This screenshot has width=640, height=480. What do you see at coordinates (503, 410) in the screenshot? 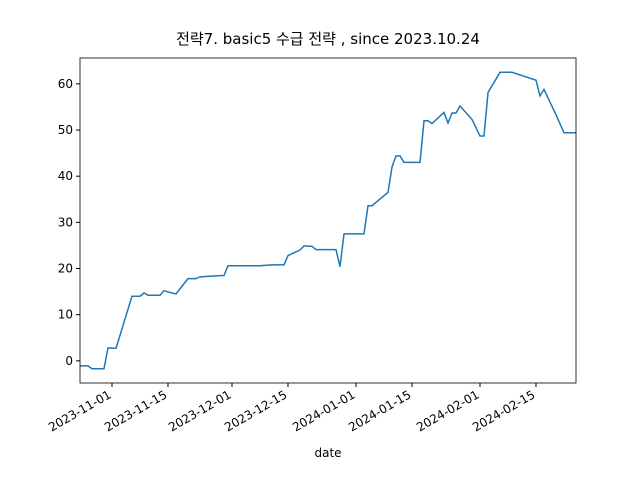
I see `x-tick-label: 2024-02-15` at bounding box center [503, 410].